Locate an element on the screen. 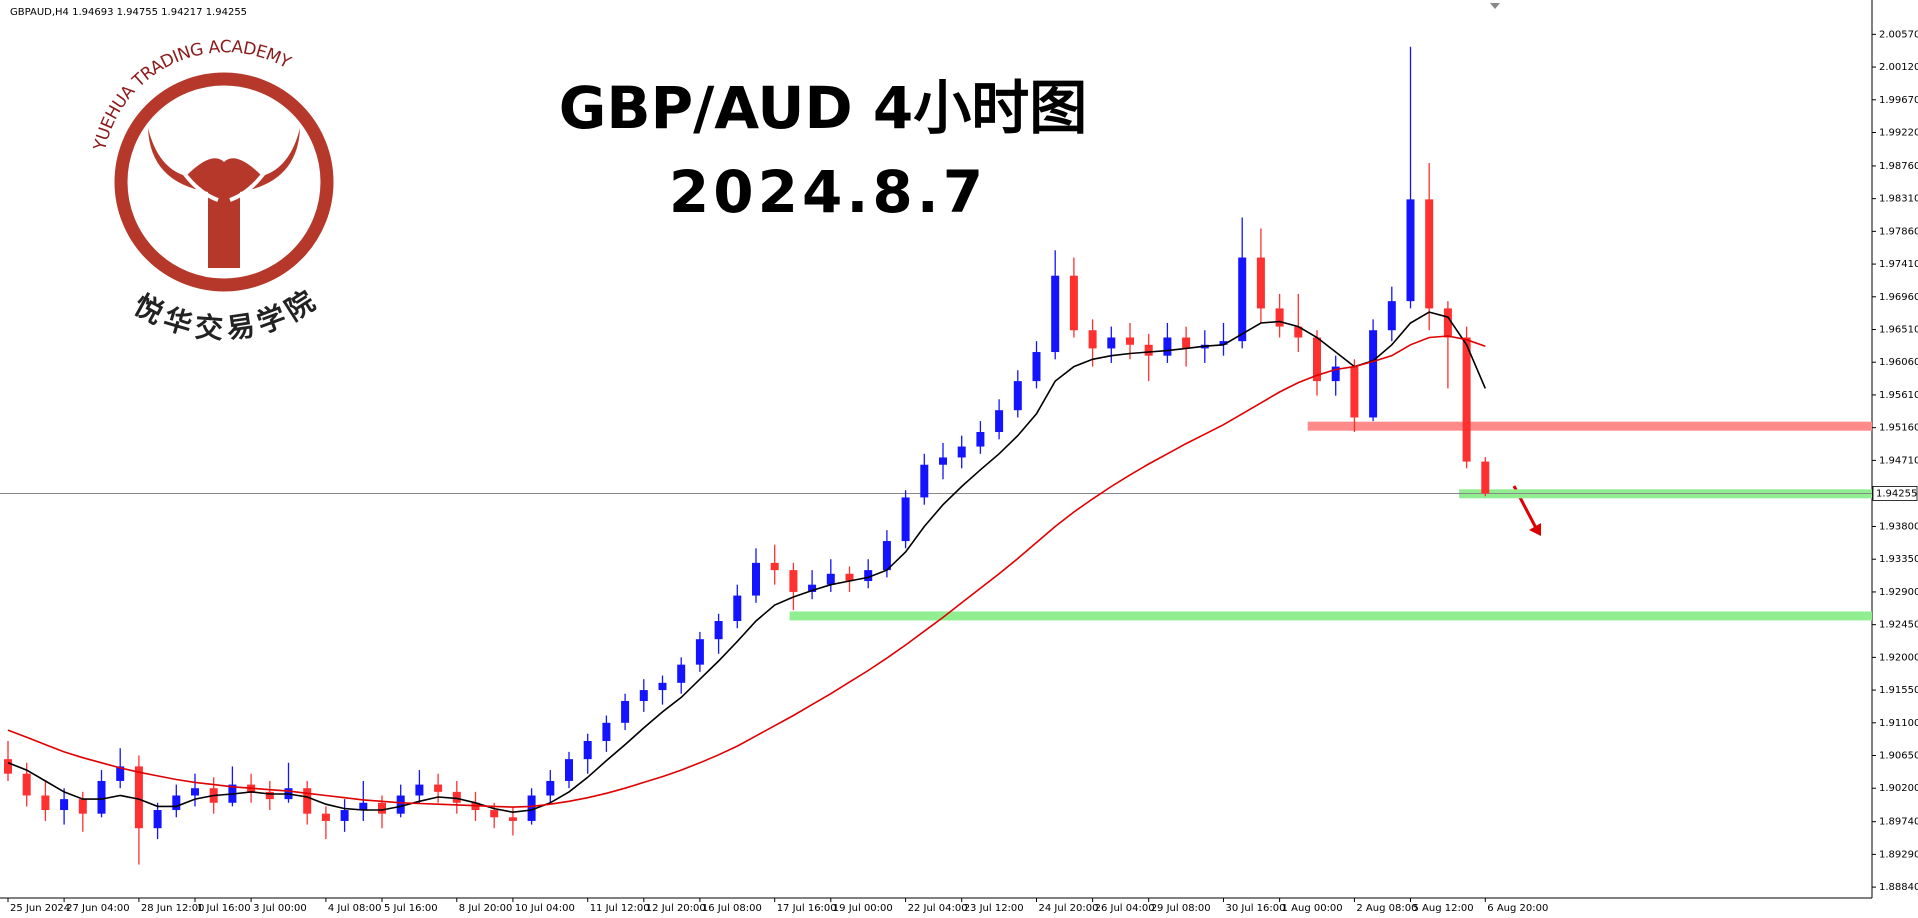  y-tick-label: 2.00570 is located at coordinates (1898, 34).